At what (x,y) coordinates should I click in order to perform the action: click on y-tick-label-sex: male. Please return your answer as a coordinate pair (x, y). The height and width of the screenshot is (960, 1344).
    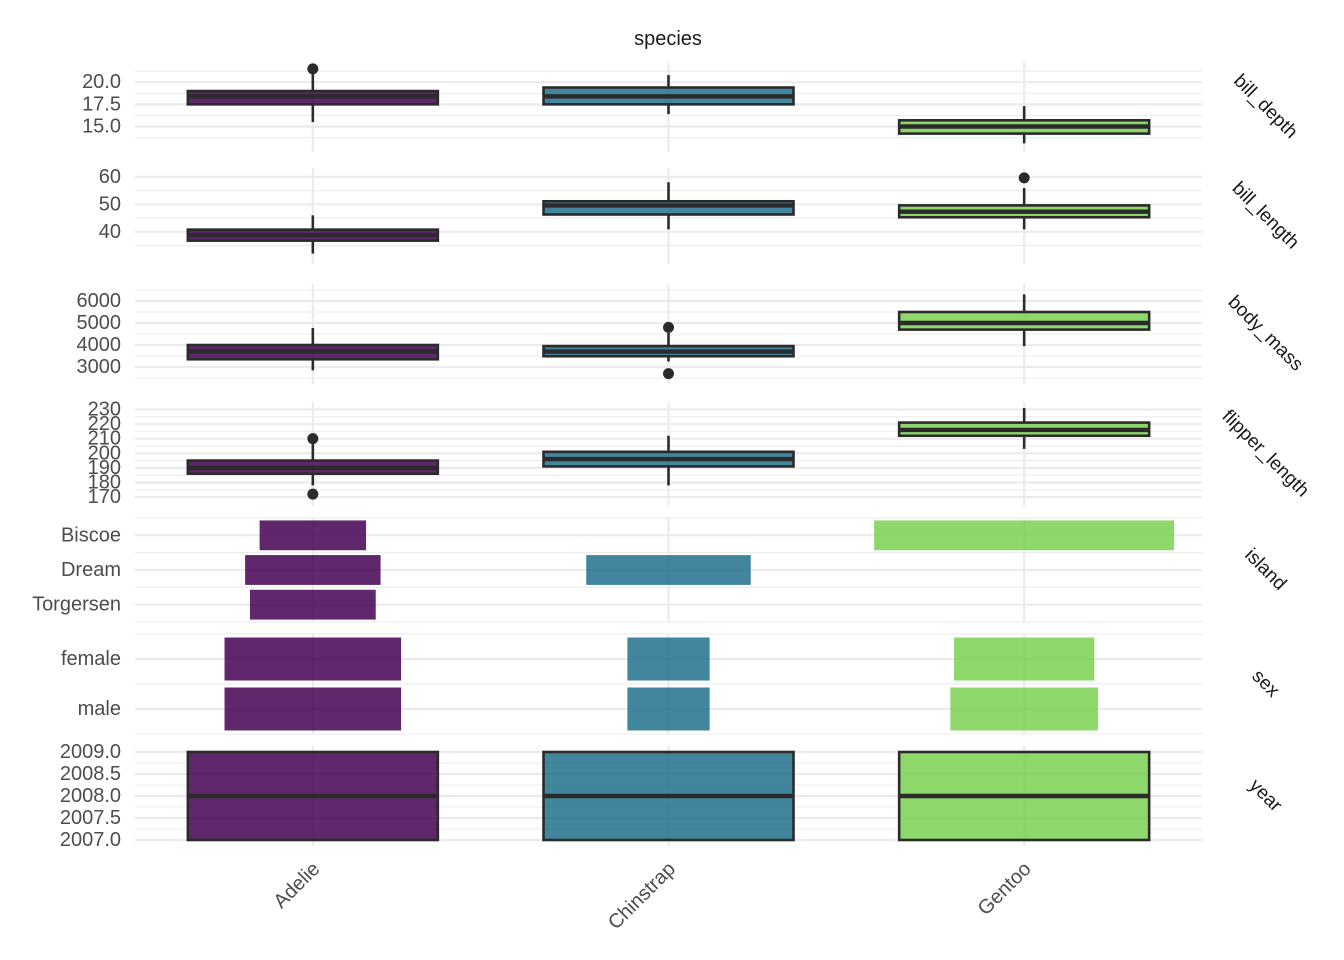
    Looking at the image, I should click on (99, 709).